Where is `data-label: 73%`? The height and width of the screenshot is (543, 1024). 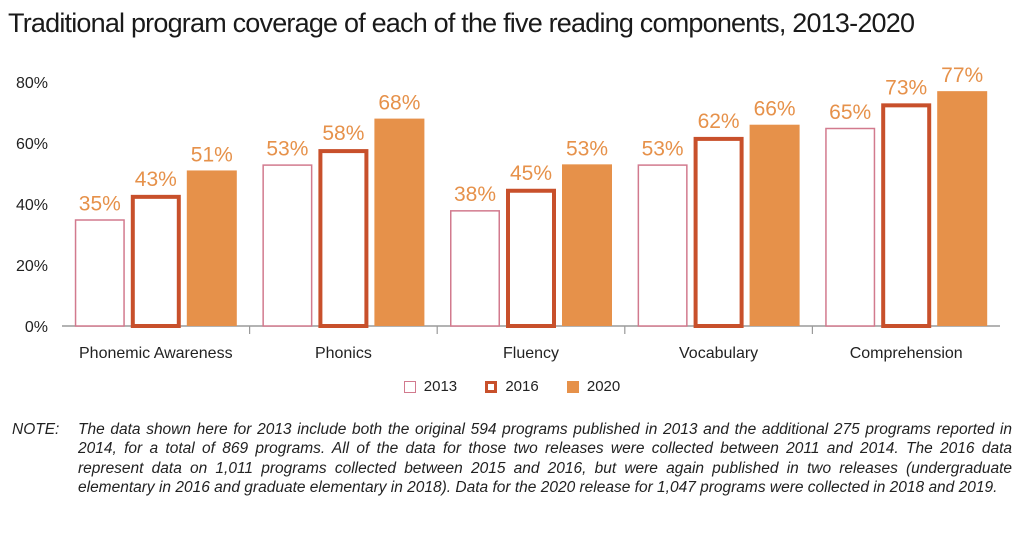
data-label: 73% is located at coordinates (906, 87).